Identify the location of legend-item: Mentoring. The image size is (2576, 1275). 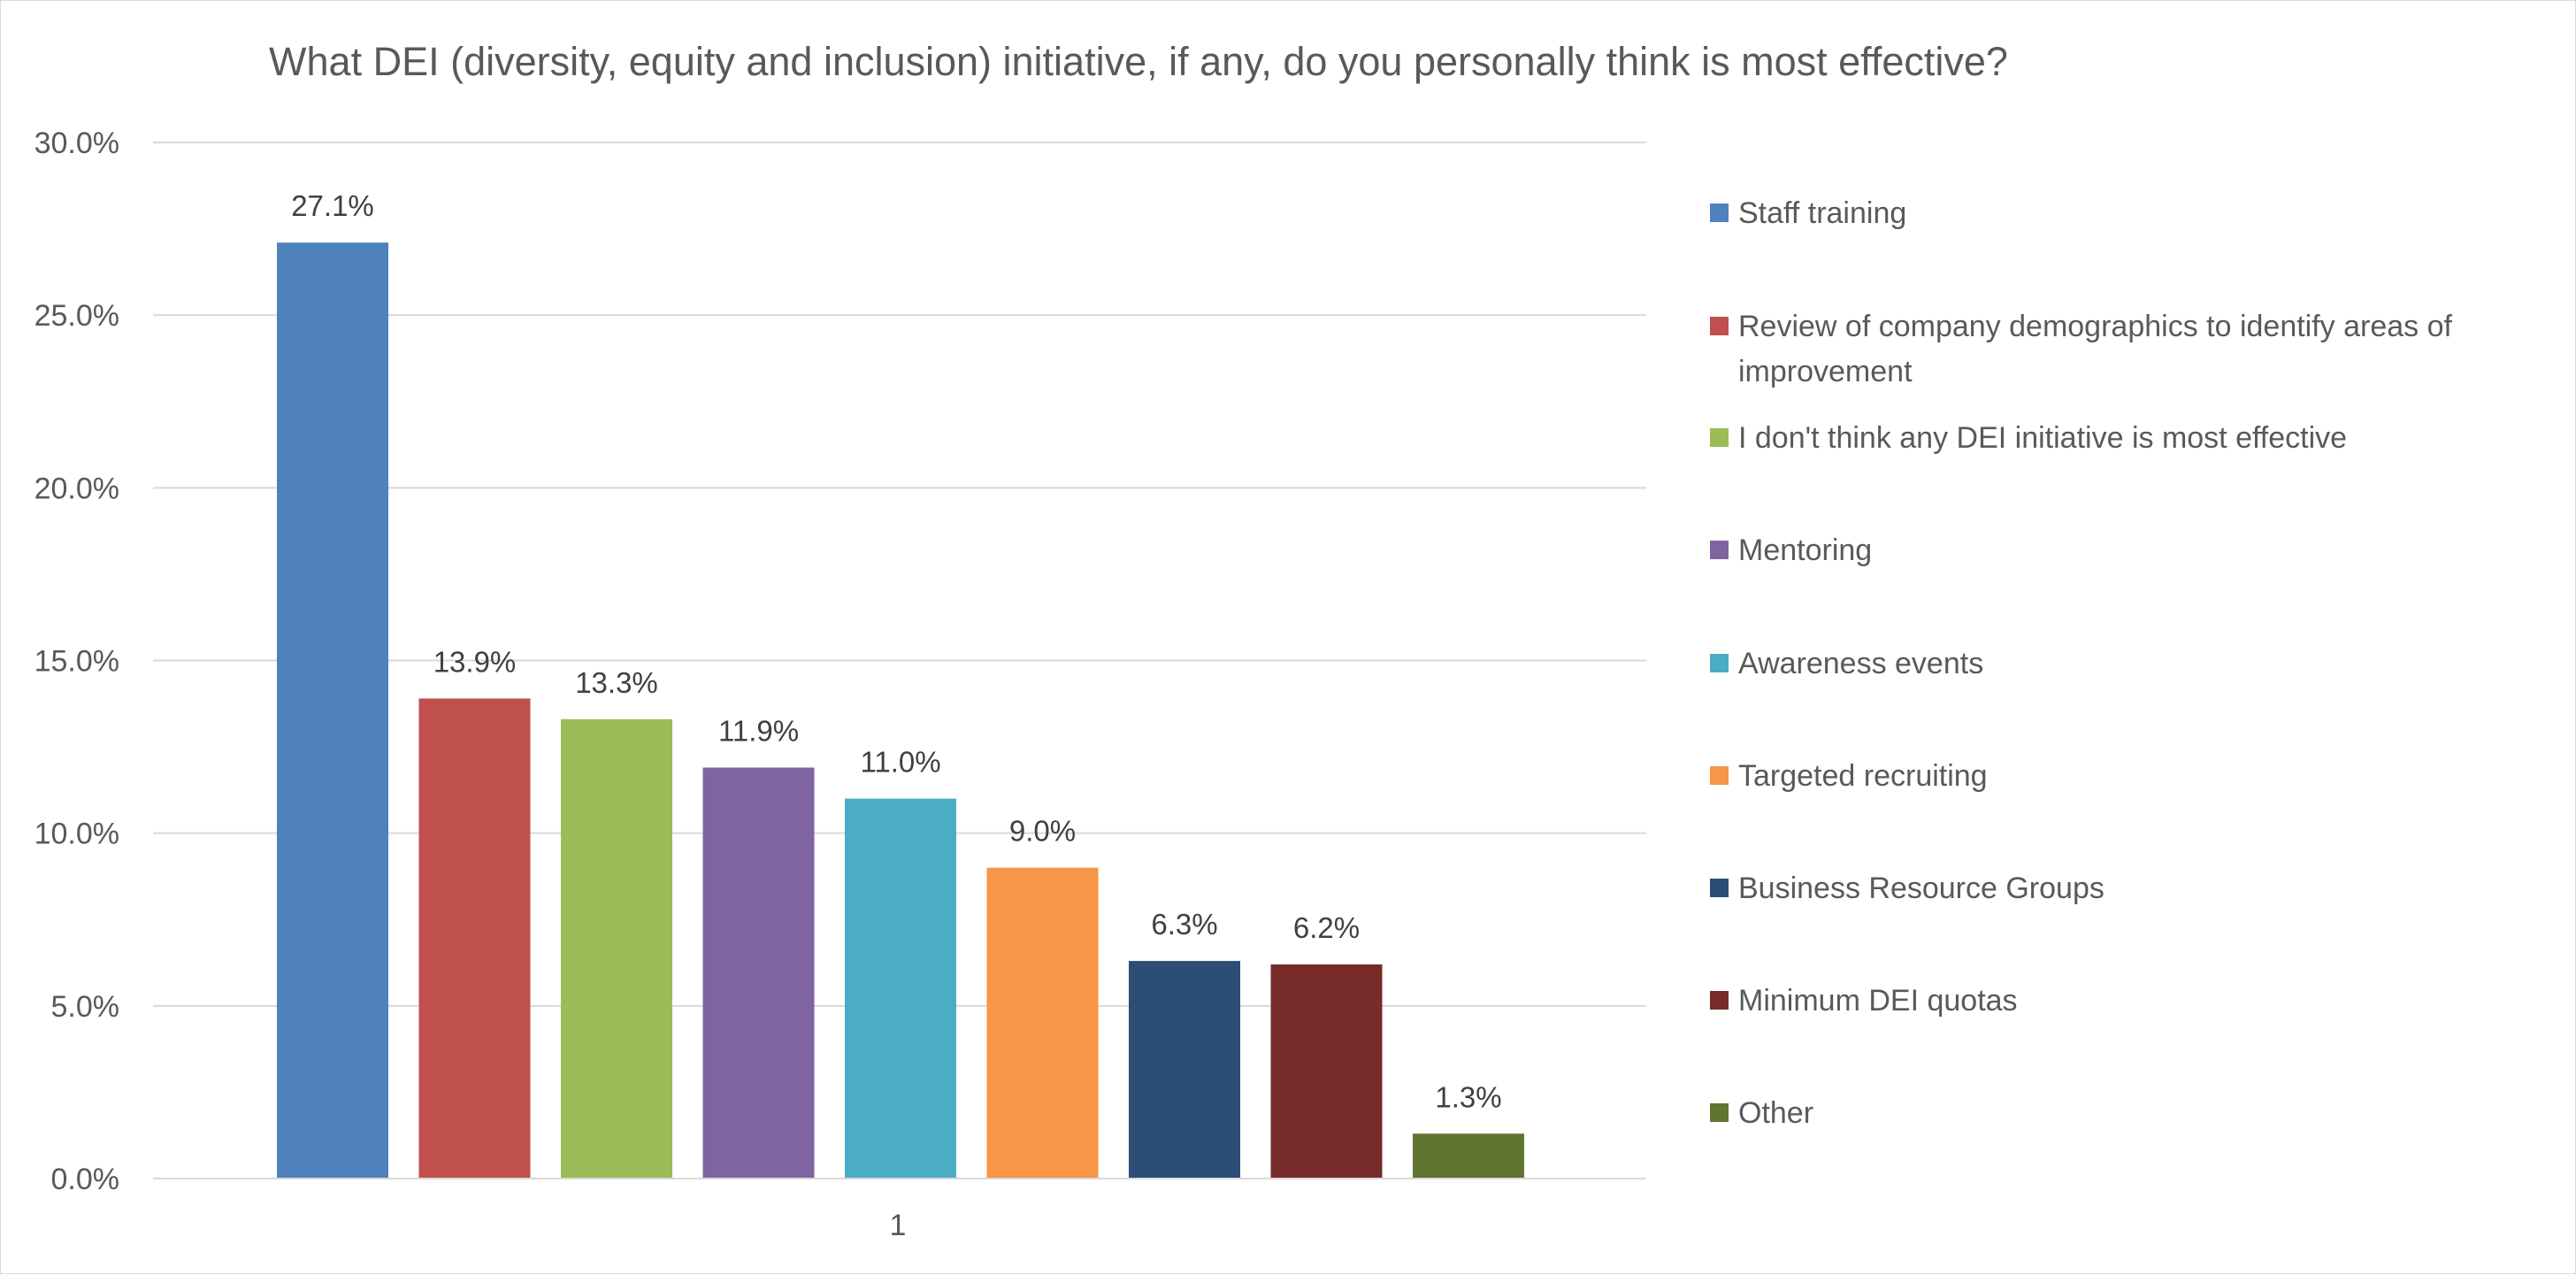
(1791, 550).